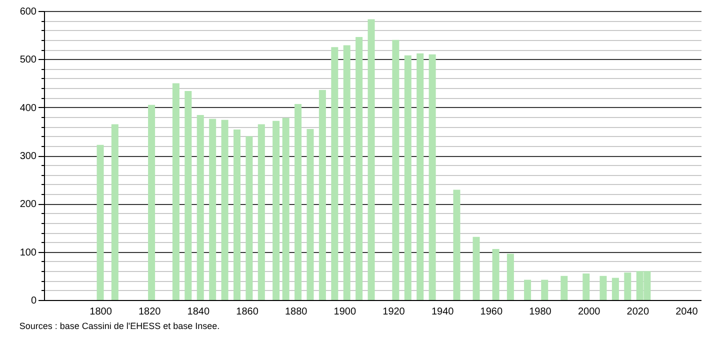 The width and height of the screenshot is (710, 340). I want to click on x-tick-label: 1960, so click(491, 312).